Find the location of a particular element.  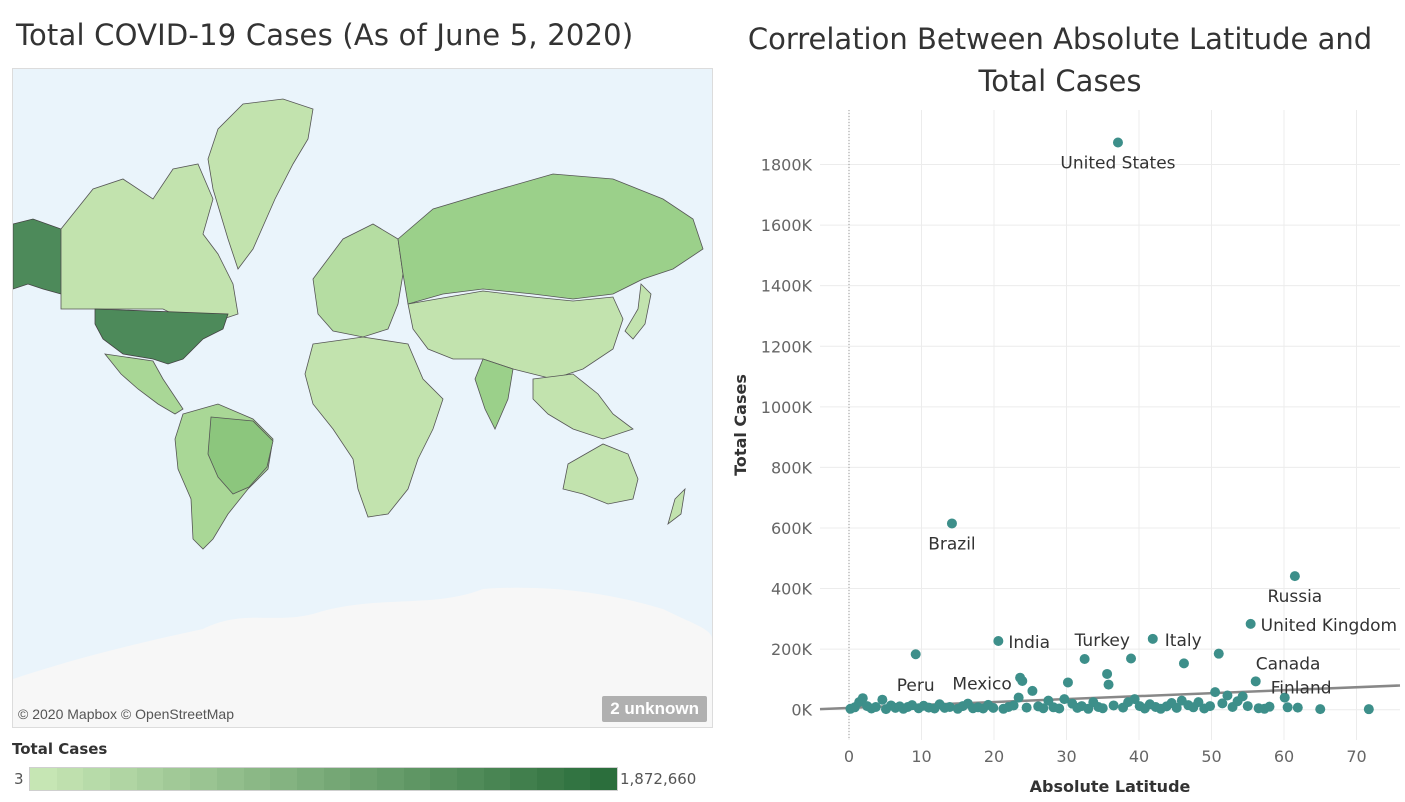

unknown-badge: 2 unknown is located at coordinates (654, 709).